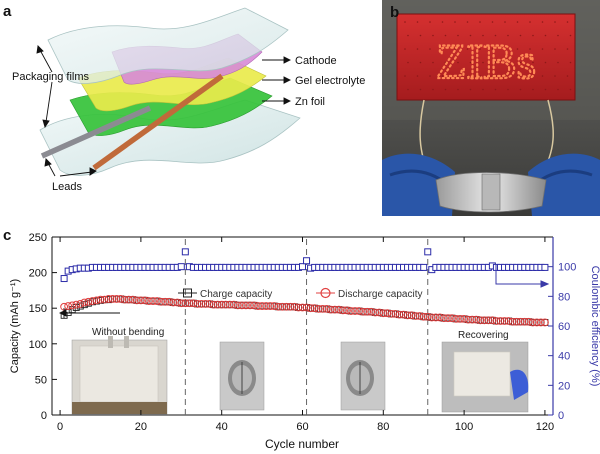 The width and height of the screenshot is (600, 454). Describe the element at coordinates (483, 335) in the screenshot. I see `recovering-label: Recovering` at that location.